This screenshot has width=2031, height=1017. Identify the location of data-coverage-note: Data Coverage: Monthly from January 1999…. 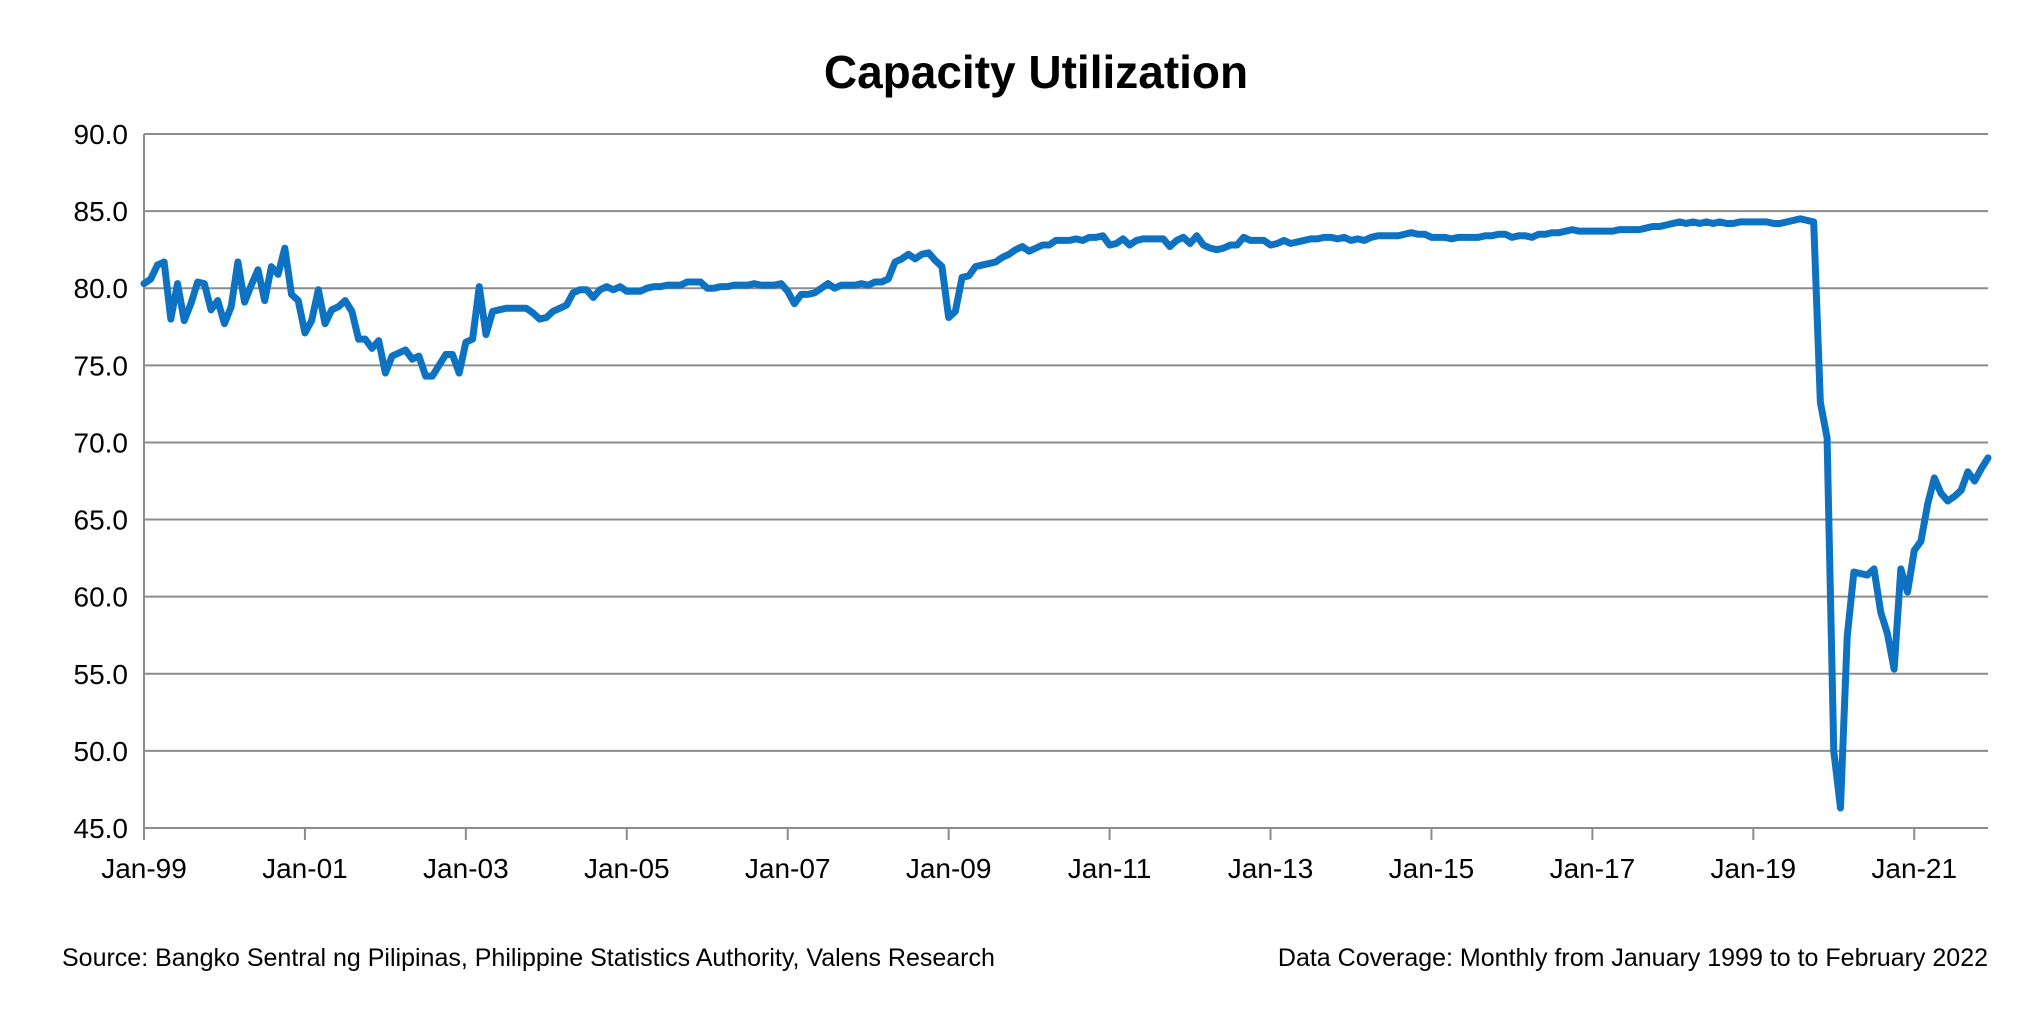
(1633, 958).